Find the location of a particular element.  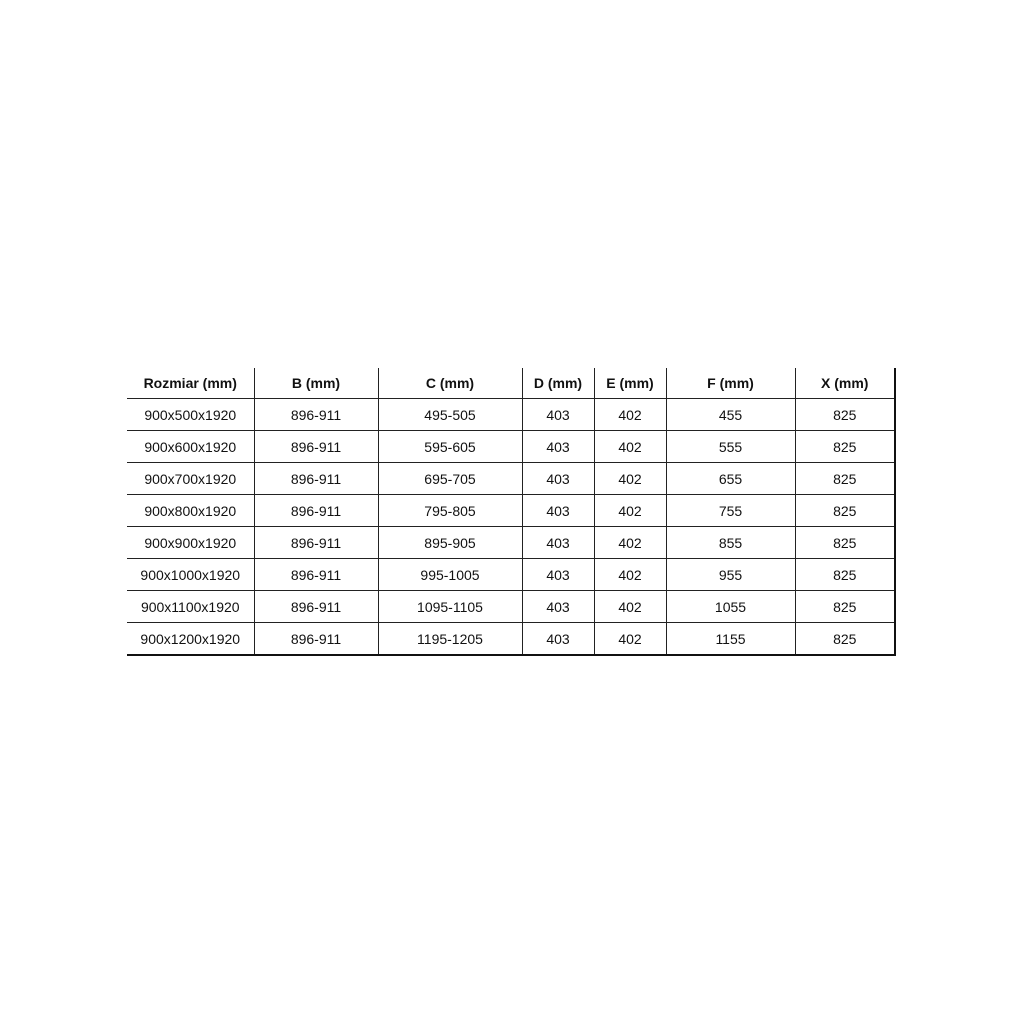

table-cell: 555 is located at coordinates (730, 446).